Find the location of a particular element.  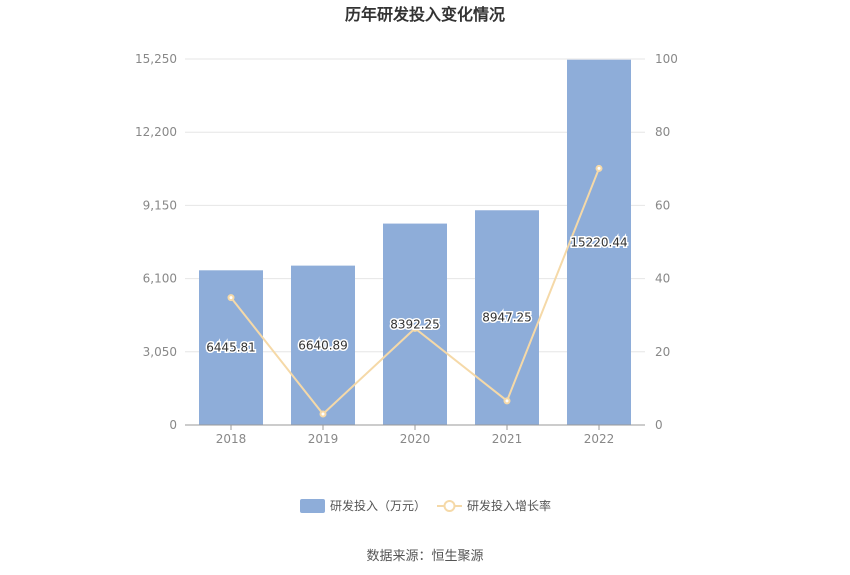

right-tick-label: 60 is located at coordinates (662, 205).